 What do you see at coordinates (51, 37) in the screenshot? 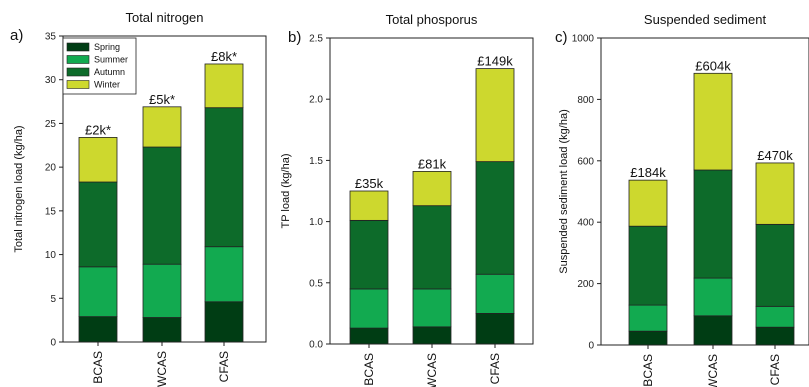
I see `y-tick-label: 35` at bounding box center [51, 37].